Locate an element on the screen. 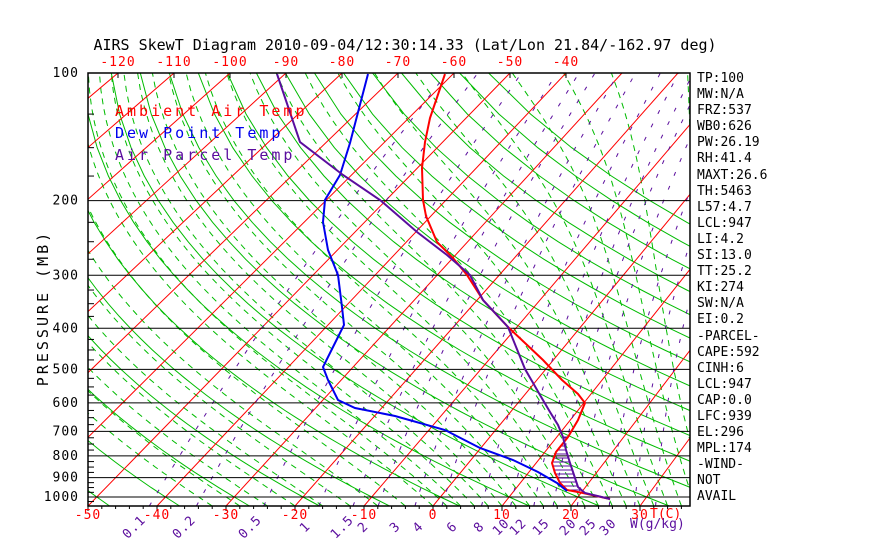  pressure-tick-label: 300 is located at coordinates (66, 275).